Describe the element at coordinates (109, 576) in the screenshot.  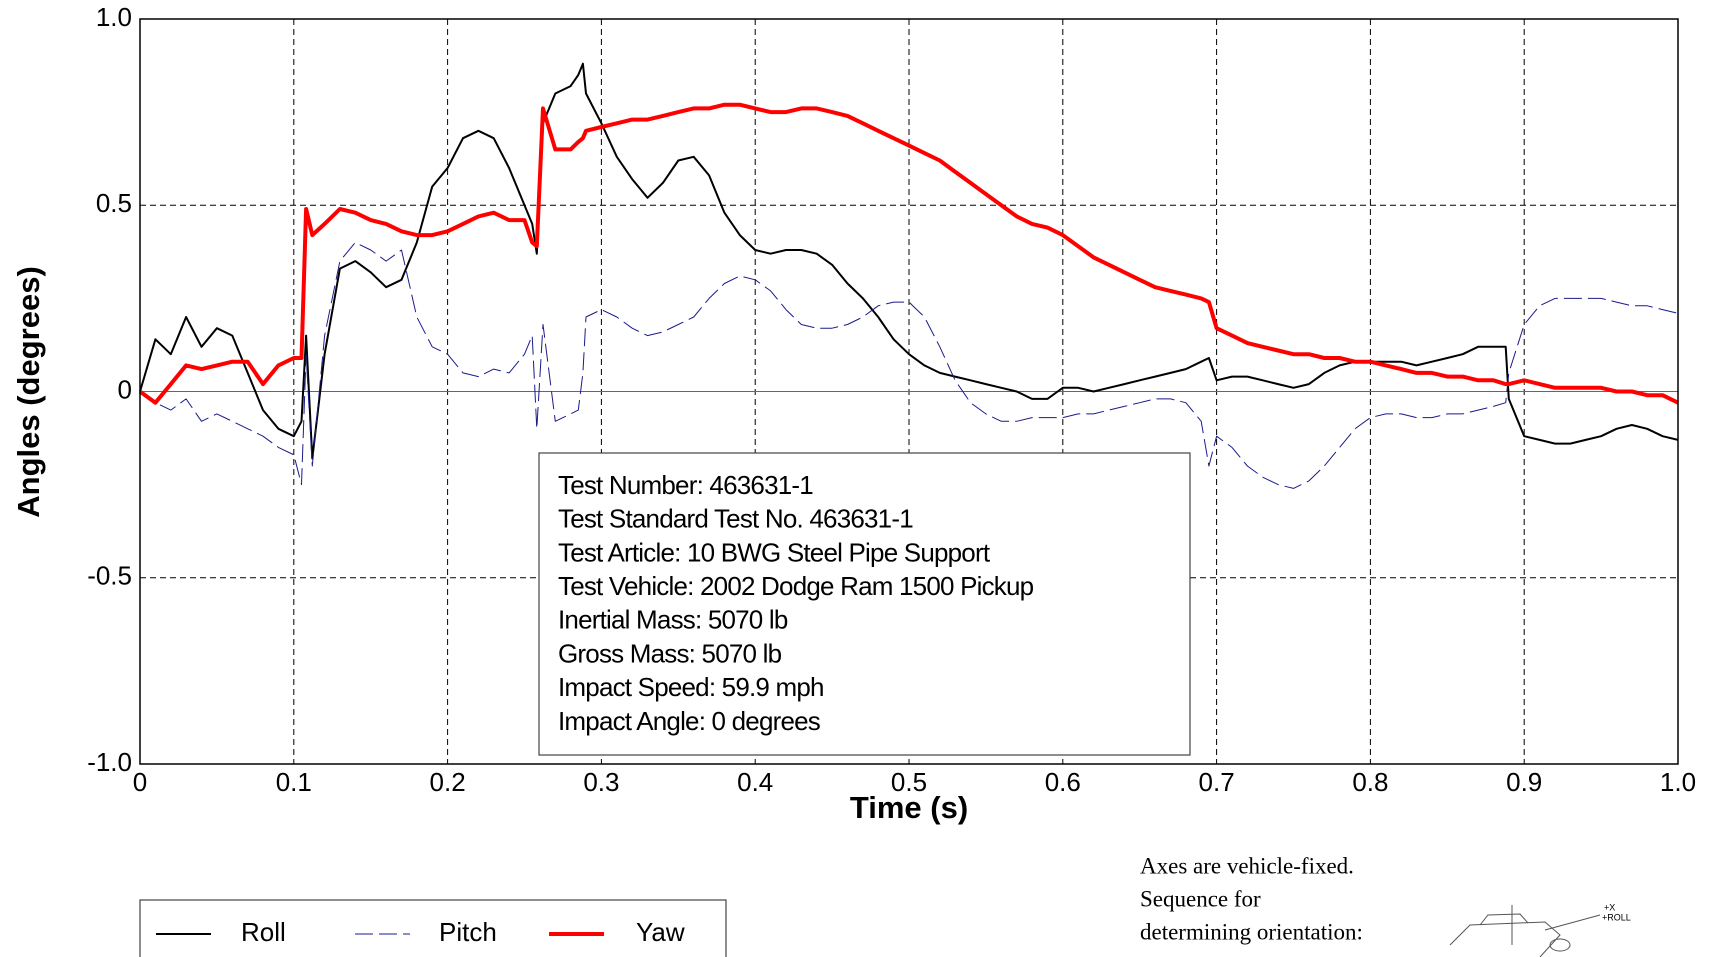
I see `y-tick-label: -0.5` at that location.